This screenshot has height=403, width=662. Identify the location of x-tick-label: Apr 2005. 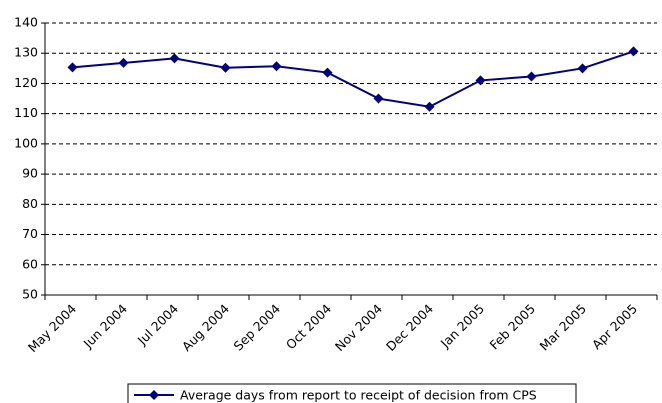
(614, 326).